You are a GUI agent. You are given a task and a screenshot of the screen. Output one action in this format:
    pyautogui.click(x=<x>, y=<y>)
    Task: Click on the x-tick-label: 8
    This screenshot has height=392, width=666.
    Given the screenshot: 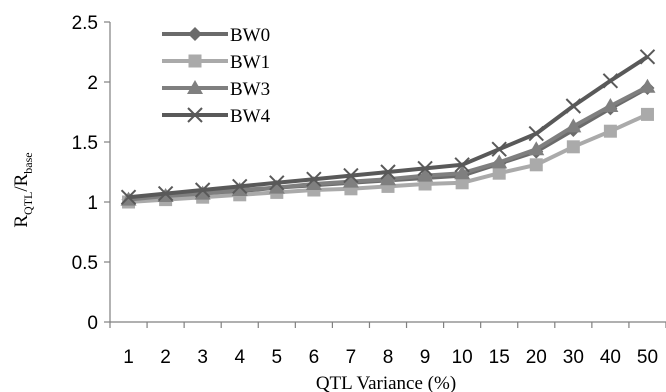 What is the action you would take?
    pyautogui.click(x=388, y=357)
    